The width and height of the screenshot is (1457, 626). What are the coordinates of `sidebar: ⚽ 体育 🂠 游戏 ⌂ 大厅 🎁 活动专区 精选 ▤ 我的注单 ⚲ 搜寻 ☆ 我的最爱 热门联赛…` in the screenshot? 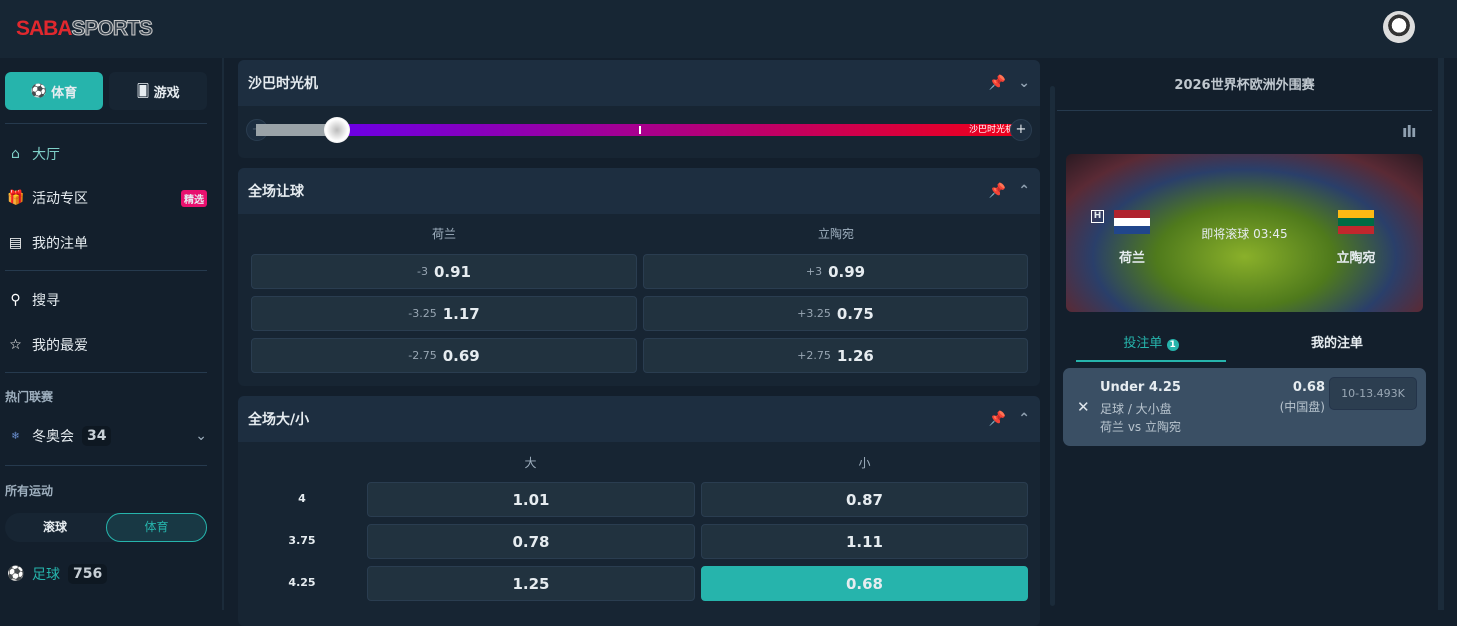 It's located at (111, 334).